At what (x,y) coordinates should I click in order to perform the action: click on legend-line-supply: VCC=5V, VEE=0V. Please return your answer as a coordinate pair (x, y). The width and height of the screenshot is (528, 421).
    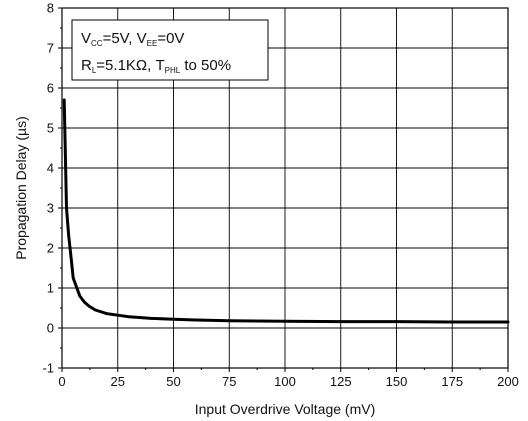
    Looking at the image, I should click on (132, 39).